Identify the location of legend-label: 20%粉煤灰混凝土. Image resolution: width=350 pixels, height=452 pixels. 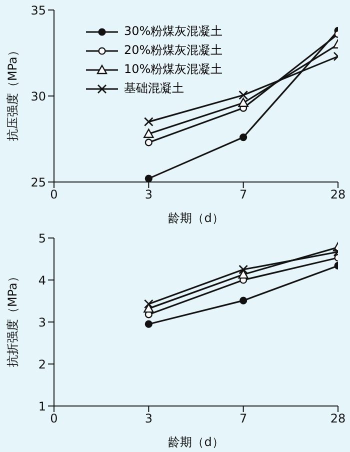
(173, 50).